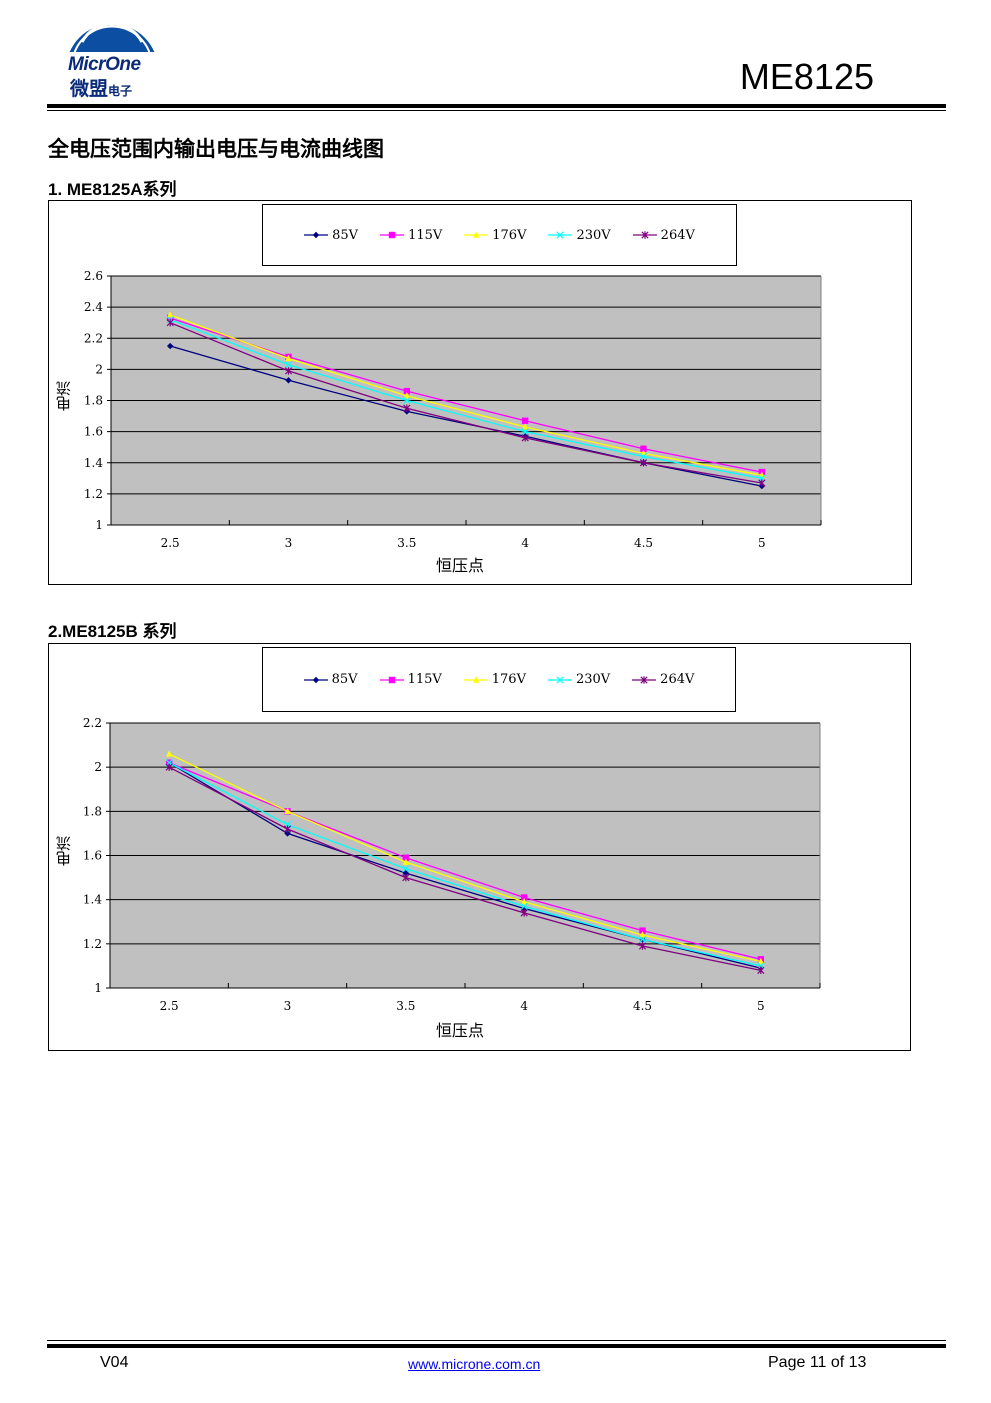  Describe the element at coordinates (93, 494) in the screenshot. I see `y-tick-label: 1.2` at that location.